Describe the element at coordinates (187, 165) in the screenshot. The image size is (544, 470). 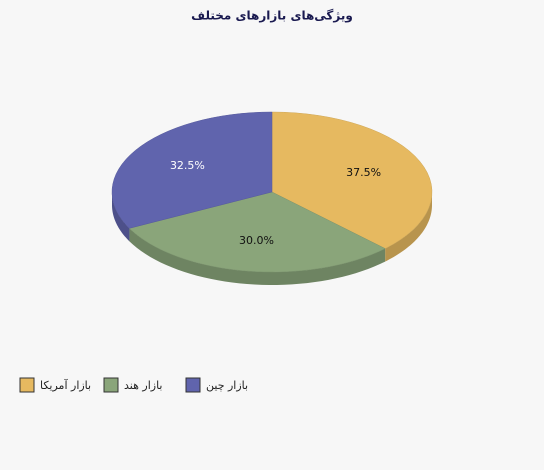
I see `slice-label: 32.5%` at that location.